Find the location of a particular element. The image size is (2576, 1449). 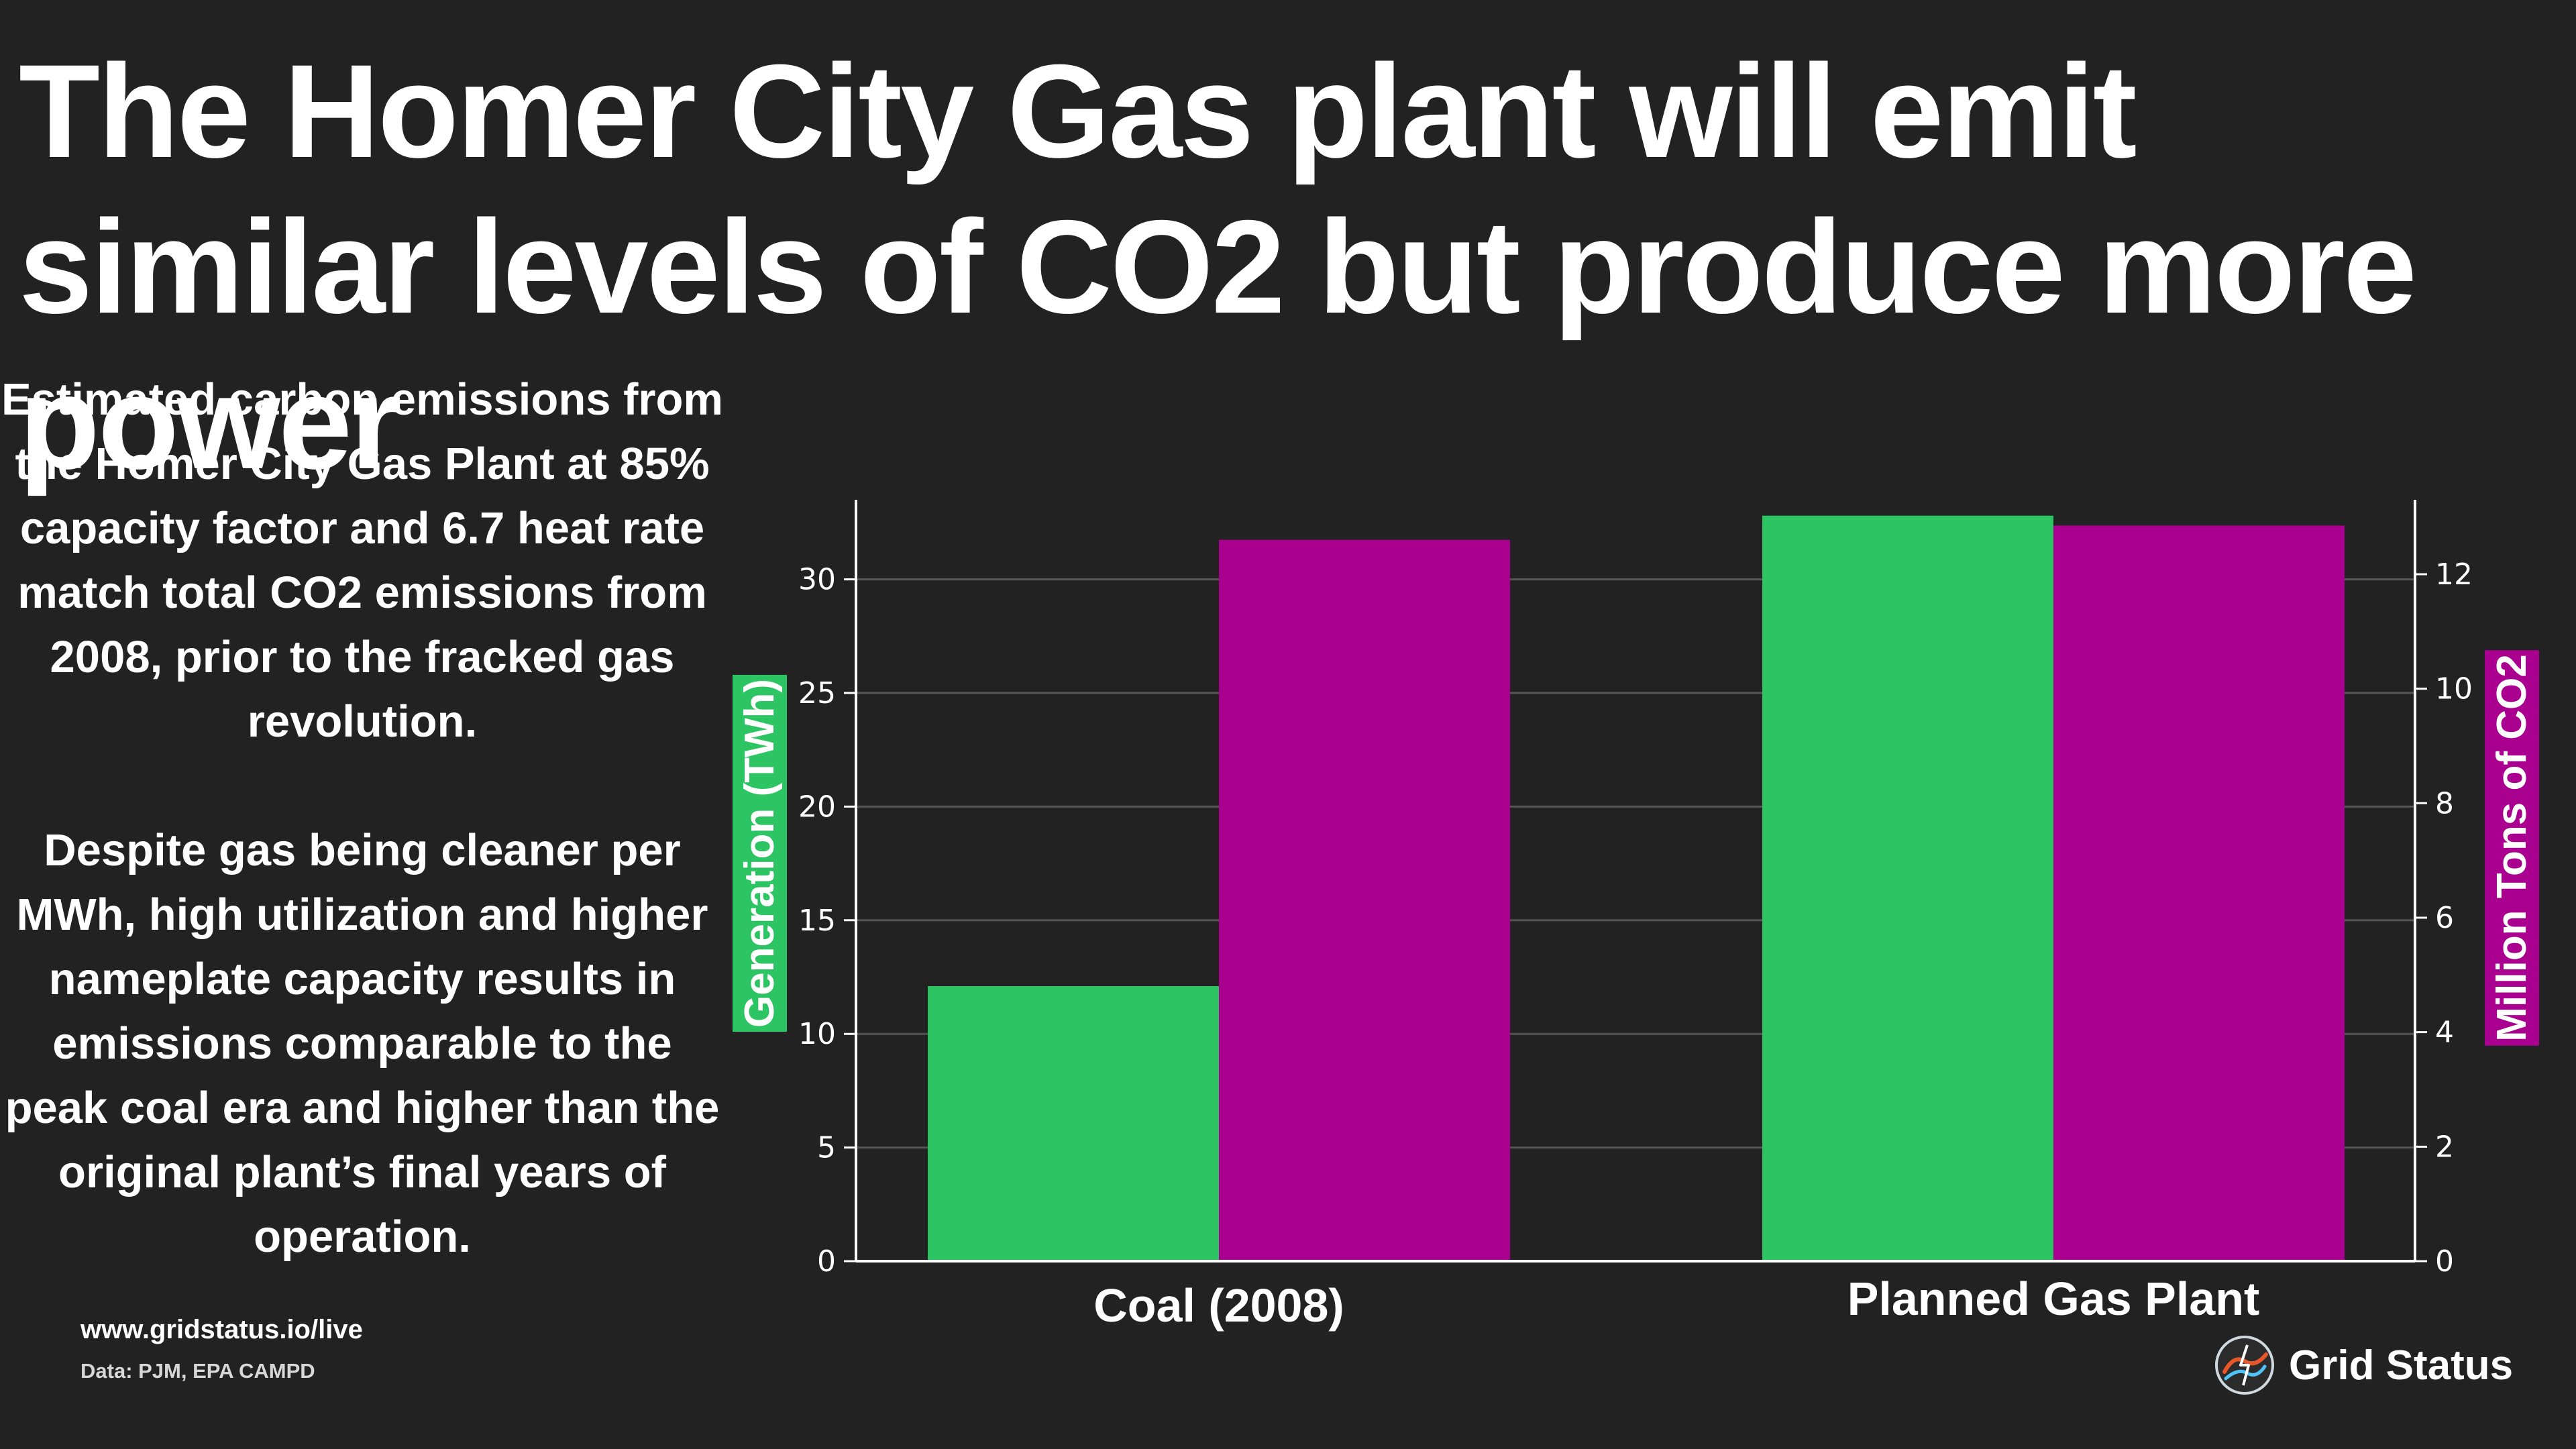

right-axis-label-background is located at coordinates (2512, 848).